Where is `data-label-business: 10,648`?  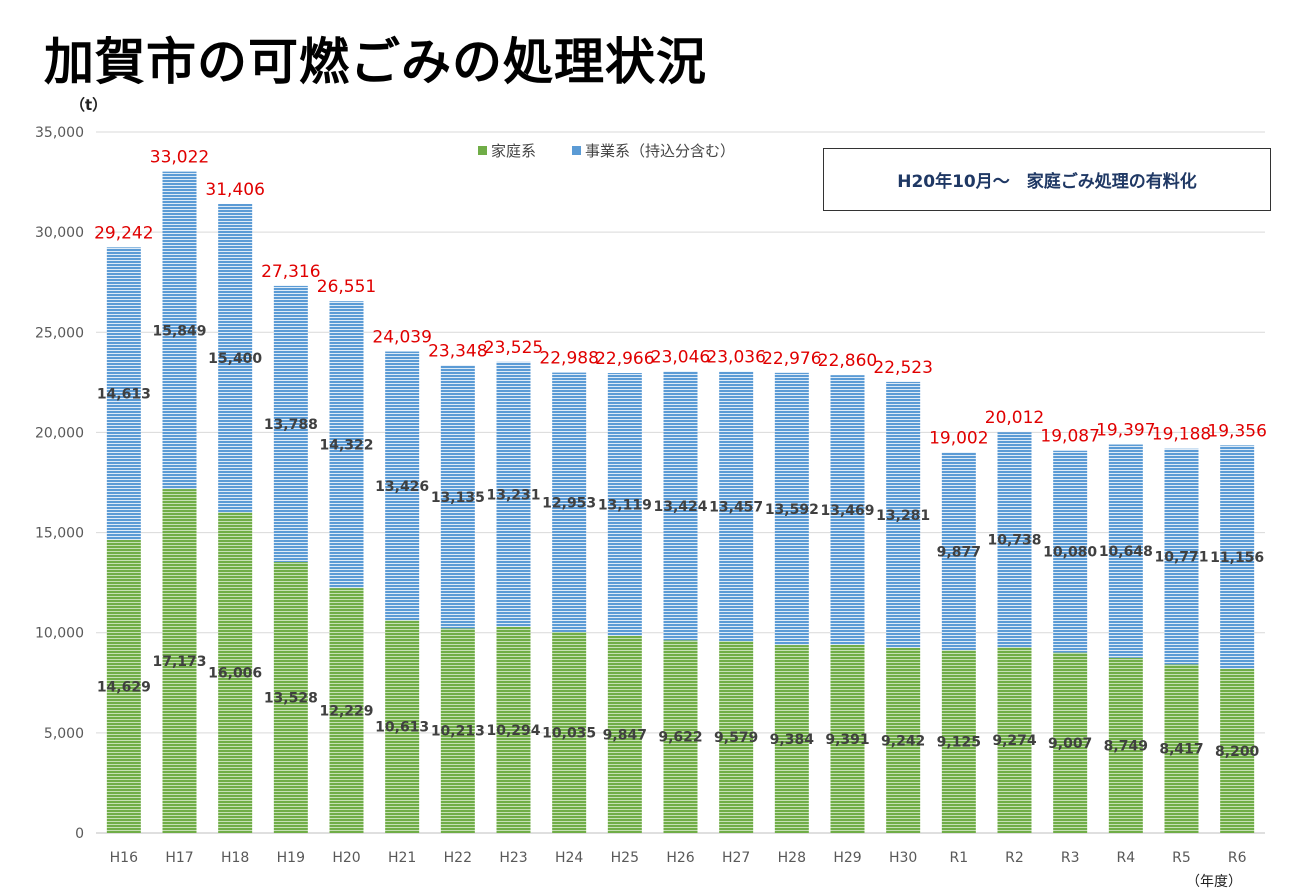
data-label-business: 10,648 is located at coordinates (1126, 552).